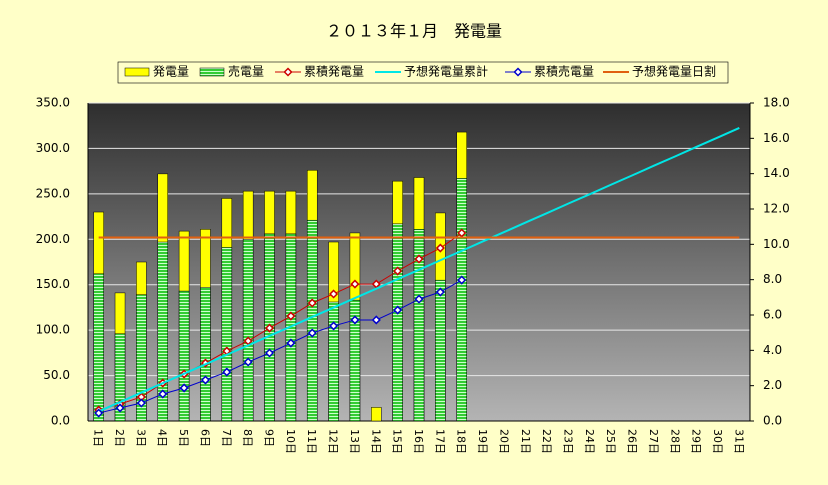 The image size is (828, 485). I want to click on x-tick-label: 31日, so click(738, 441).